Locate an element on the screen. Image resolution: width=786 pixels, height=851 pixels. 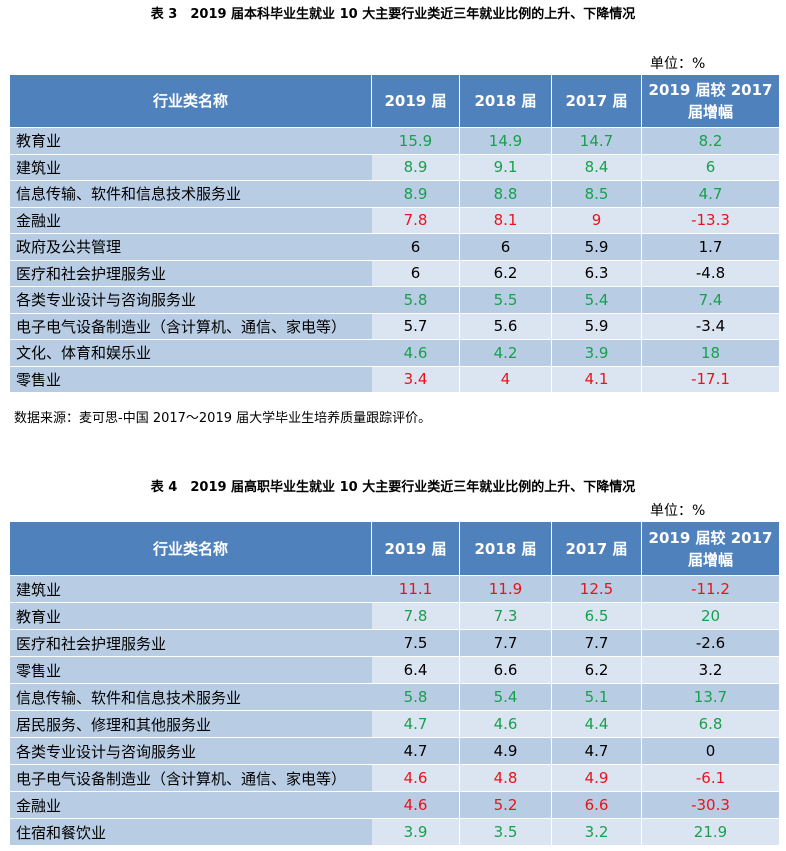
value-cell: 8.2 is located at coordinates (711, 141).